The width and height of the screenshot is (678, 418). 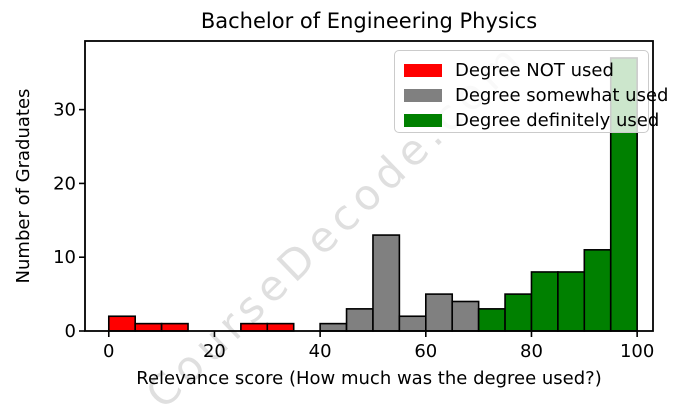 What do you see at coordinates (423, 70) in the screenshot?
I see `legend-swatch-red` at bounding box center [423, 70].